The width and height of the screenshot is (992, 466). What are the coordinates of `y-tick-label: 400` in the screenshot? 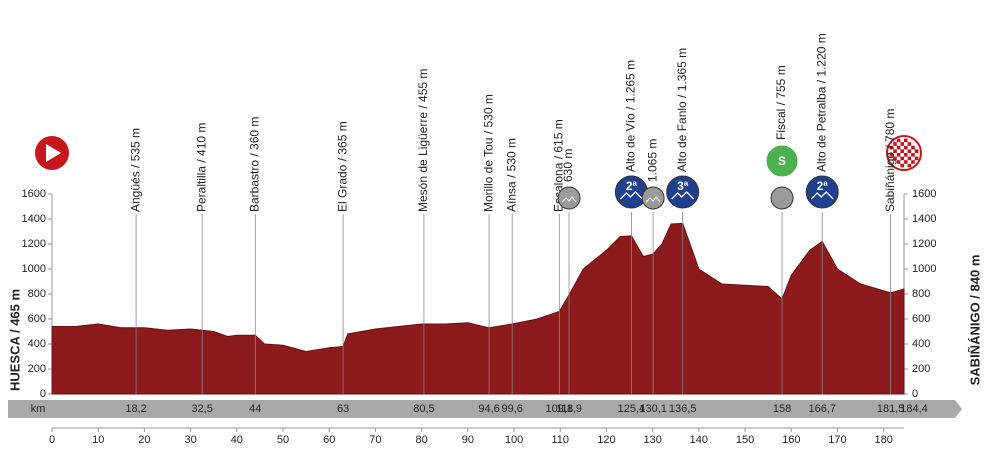 It's located at (37, 344).